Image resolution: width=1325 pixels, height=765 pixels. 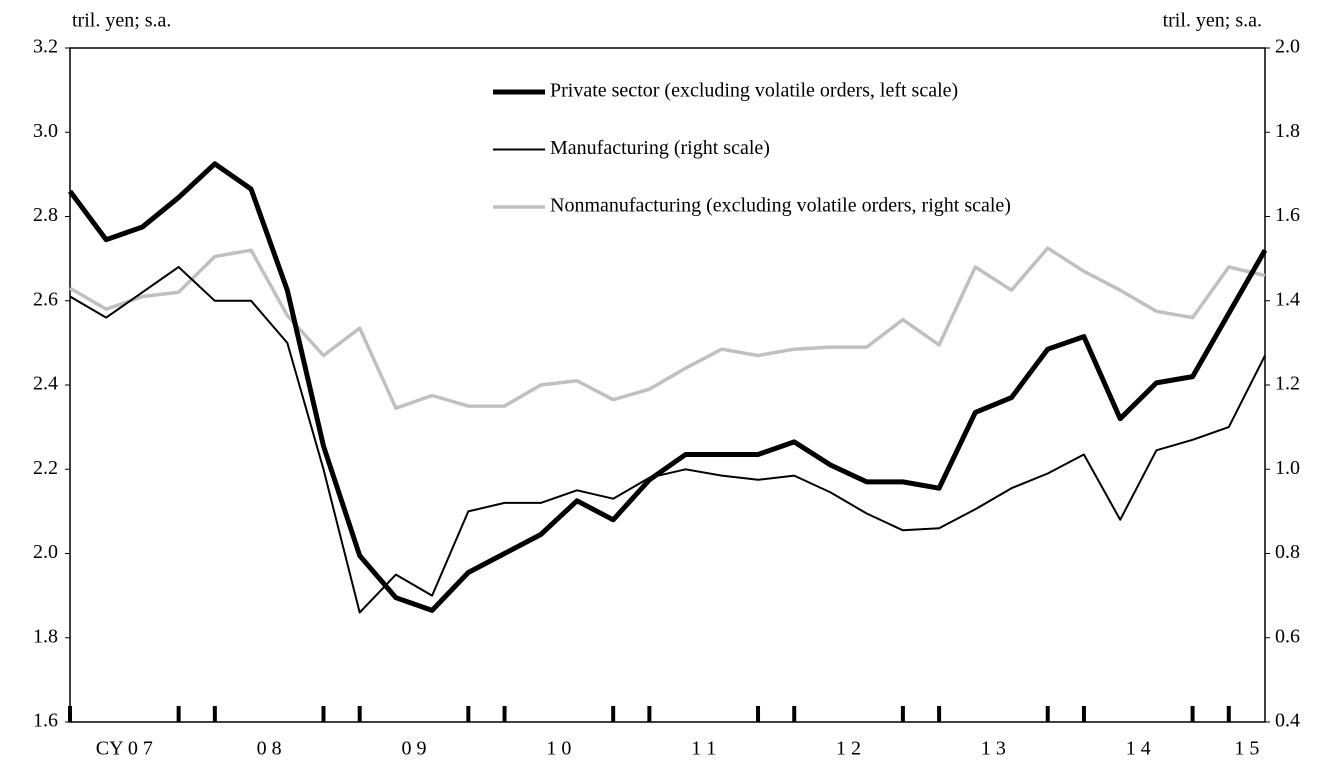 What do you see at coordinates (1287, 384) in the screenshot?
I see `y2-tick-label: 1.2` at bounding box center [1287, 384].